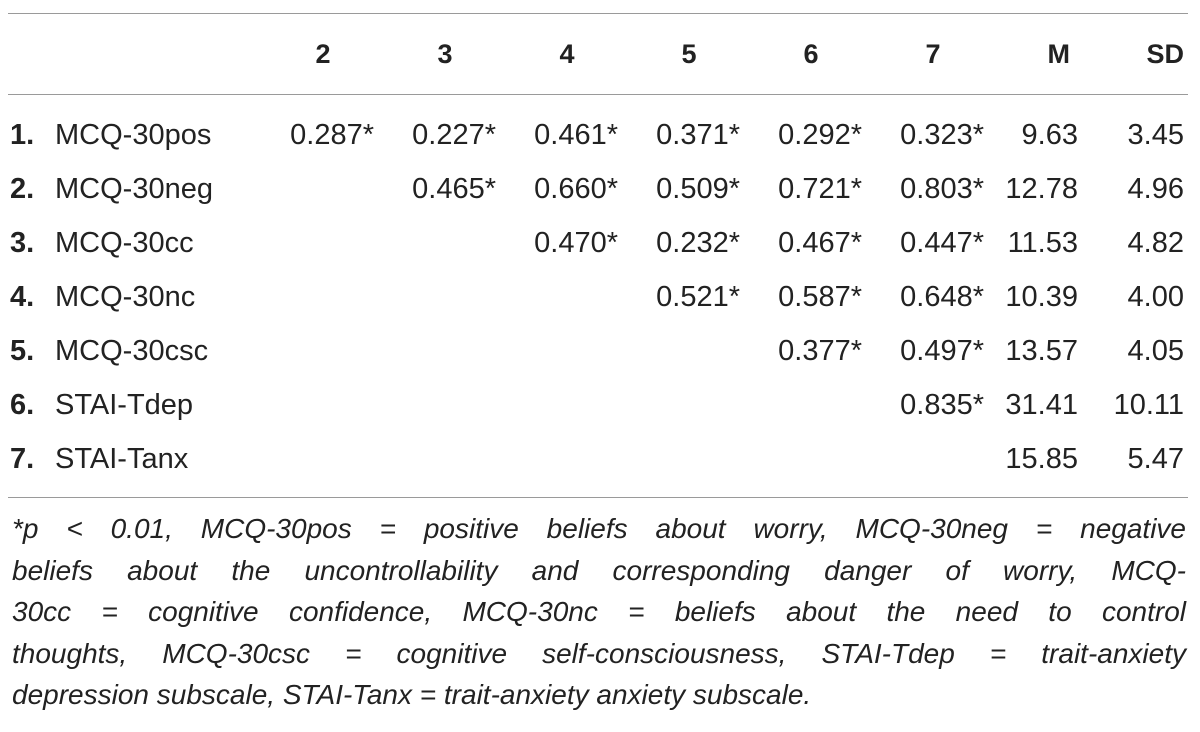 This screenshot has height=732, width=1200. What do you see at coordinates (323, 53) in the screenshot?
I see `header-col-2: 2` at bounding box center [323, 53].